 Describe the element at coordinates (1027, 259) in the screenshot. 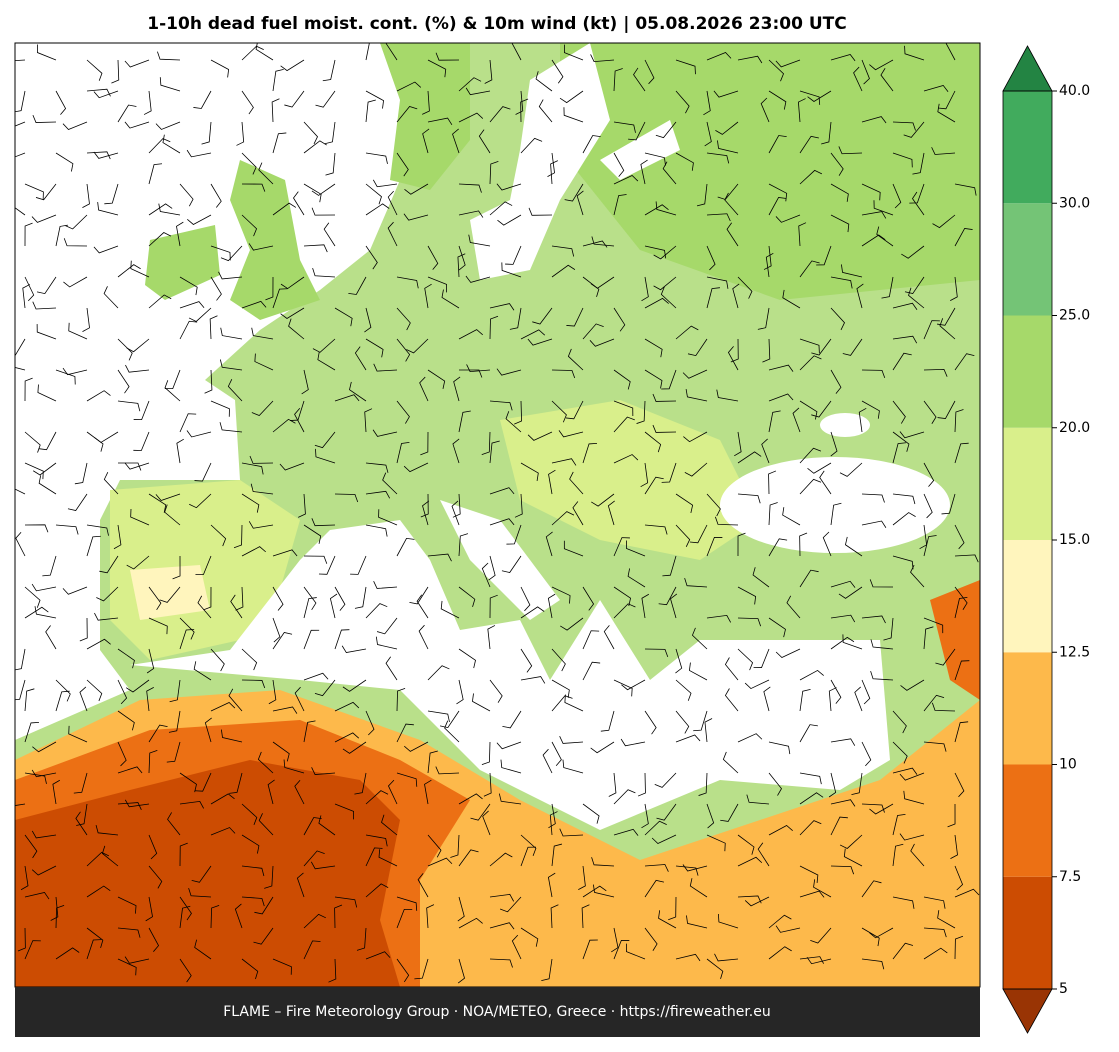

I see `colorbar-band` at that location.